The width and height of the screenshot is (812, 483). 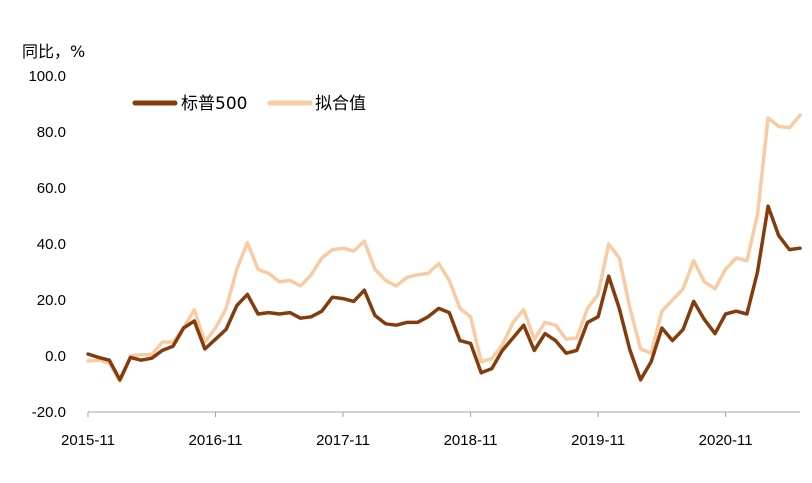 I want to click on x-tick-label: 2016-11, so click(x=216, y=440).